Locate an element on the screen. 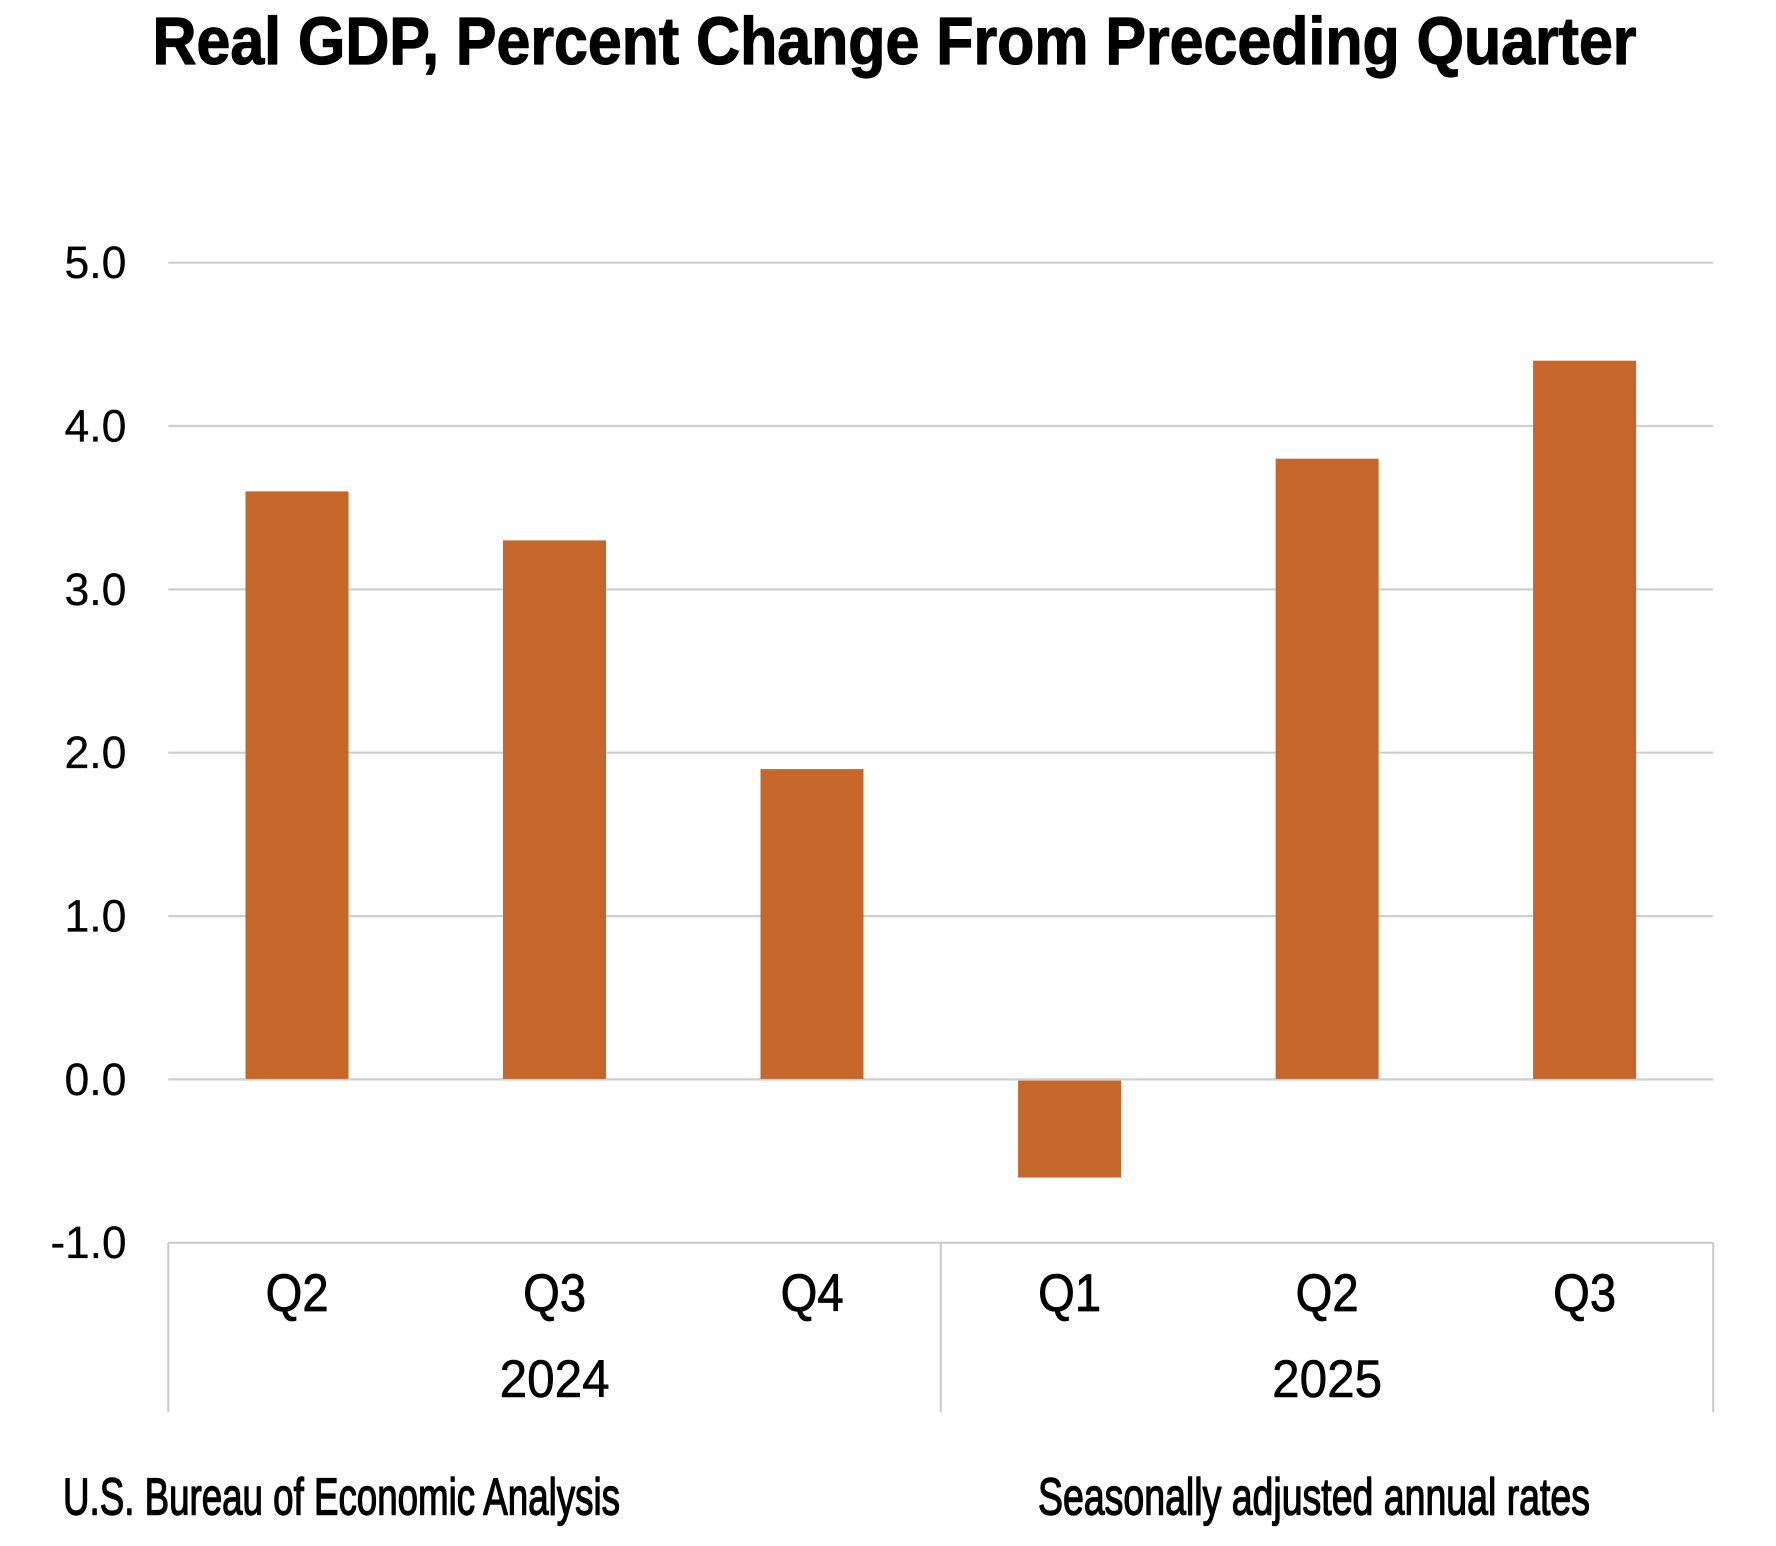  svg-text: 5.0 is located at coordinates (96, 262).